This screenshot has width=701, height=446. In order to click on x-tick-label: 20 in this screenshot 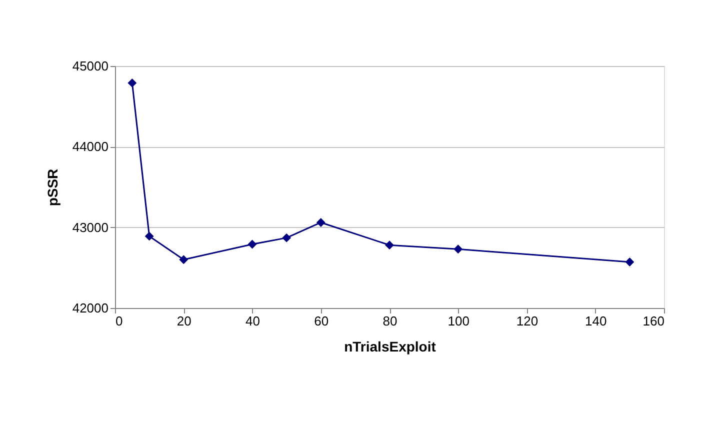, I will do `click(184, 321)`.